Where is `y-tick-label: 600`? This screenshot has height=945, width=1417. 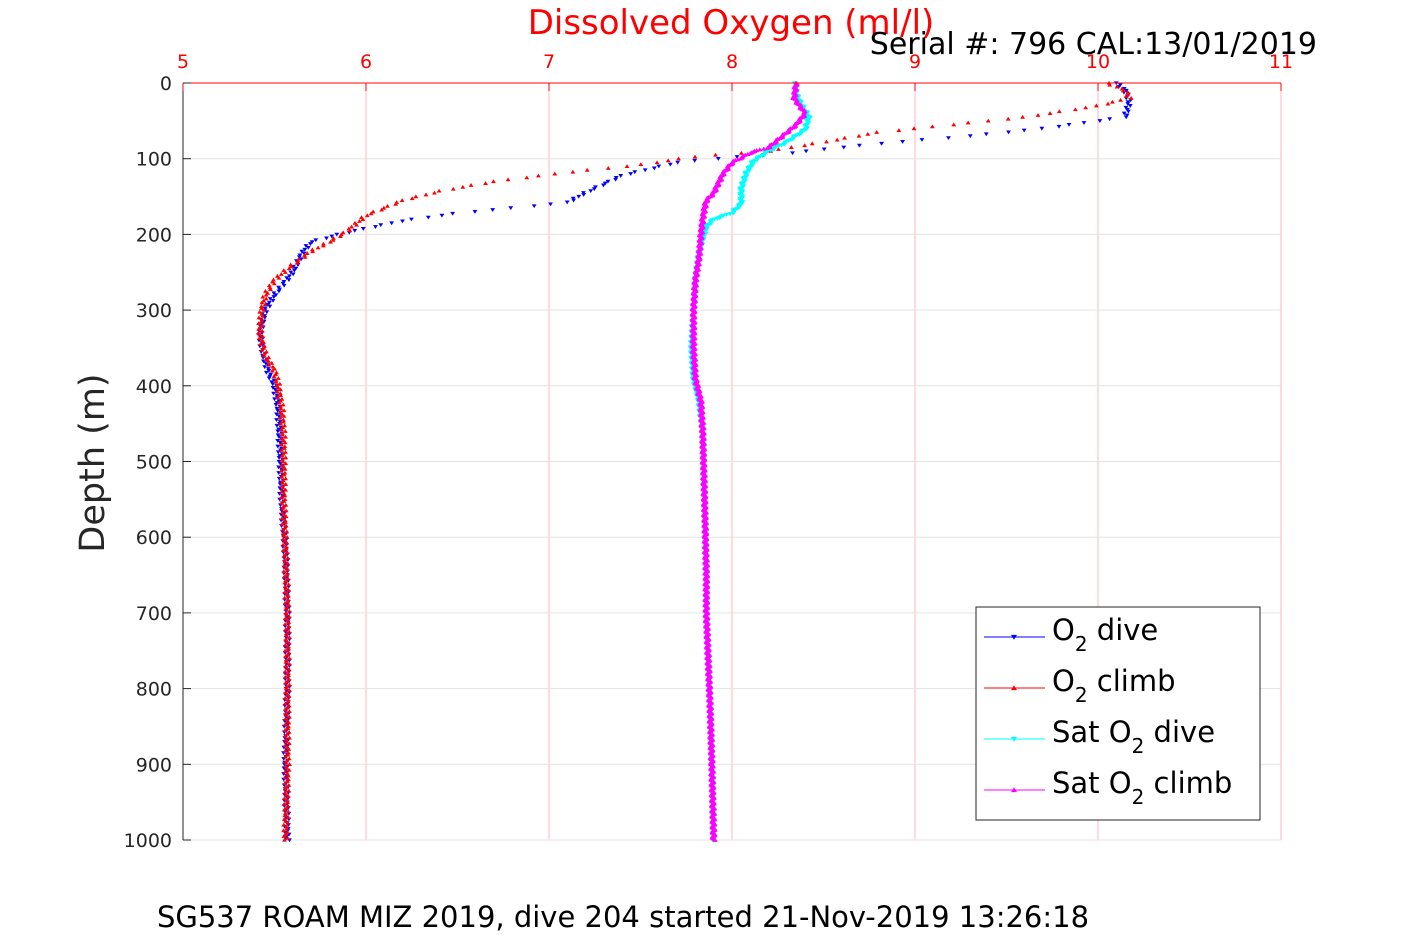 y-tick-label: 600 is located at coordinates (154, 538).